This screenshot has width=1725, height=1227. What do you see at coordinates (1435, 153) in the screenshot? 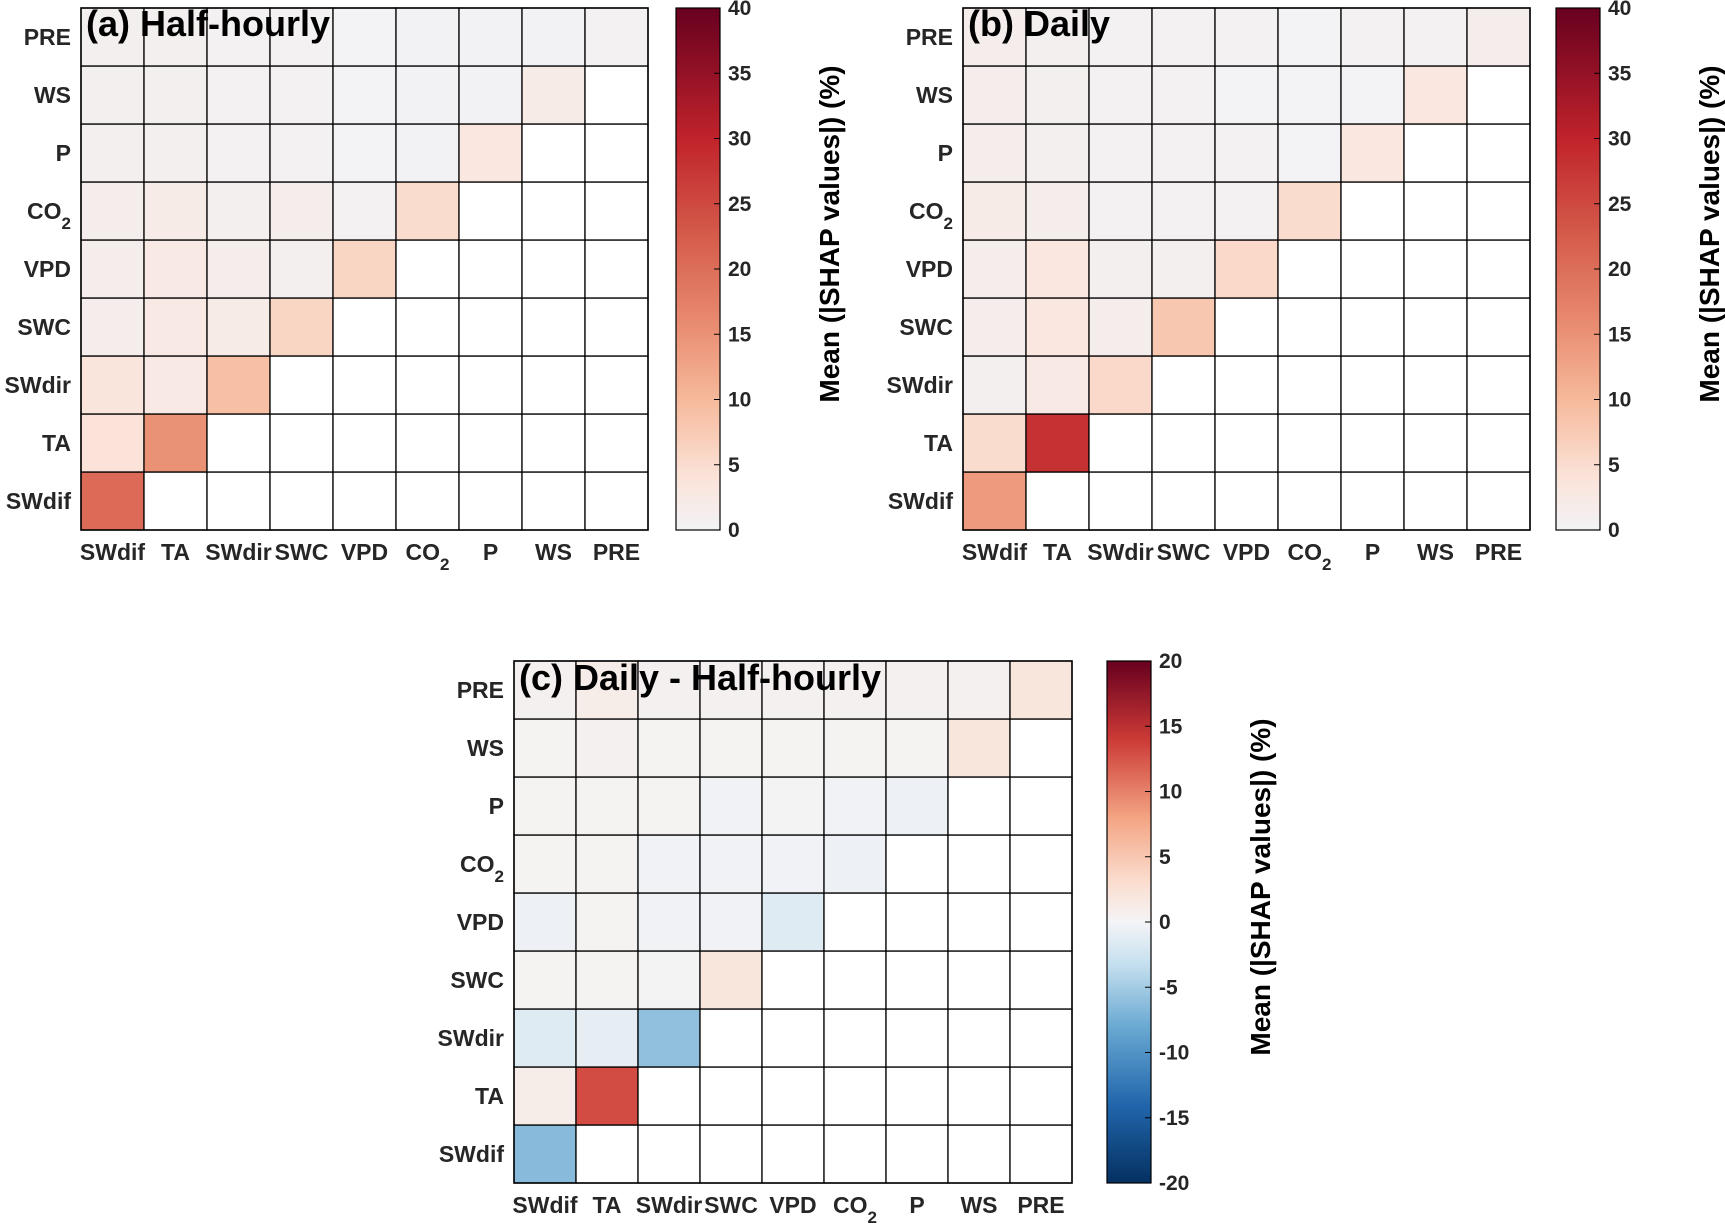
I see `cell-P-WS` at bounding box center [1435, 153].